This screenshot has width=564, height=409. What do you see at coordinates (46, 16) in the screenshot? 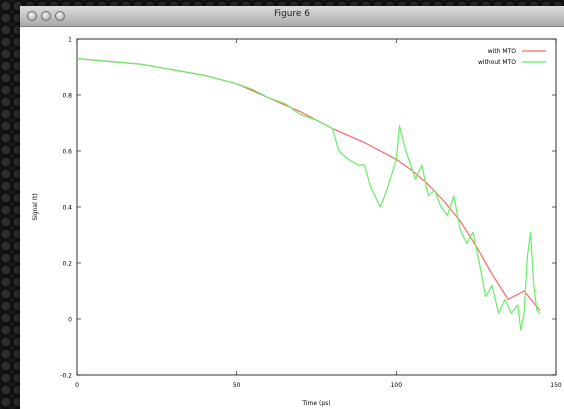
I see `minimize-window-icon` at bounding box center [46, 16].